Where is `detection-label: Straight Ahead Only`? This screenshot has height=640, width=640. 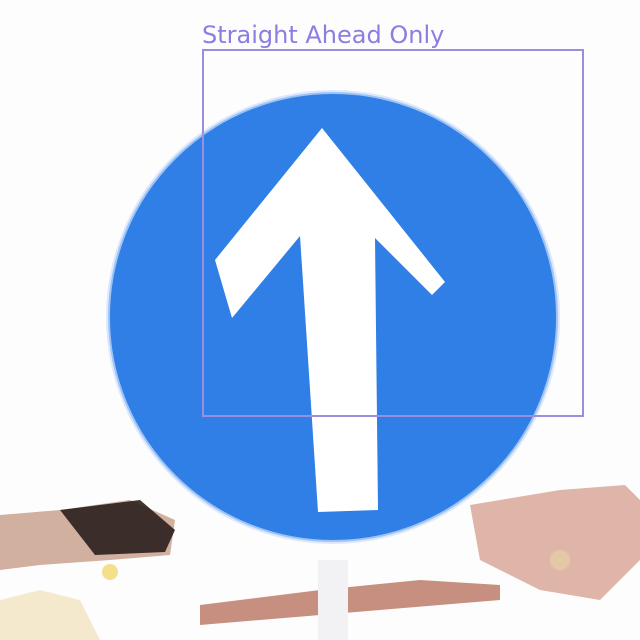
detection-label: Straight Ahead Only is located at coordinates (323, 35).